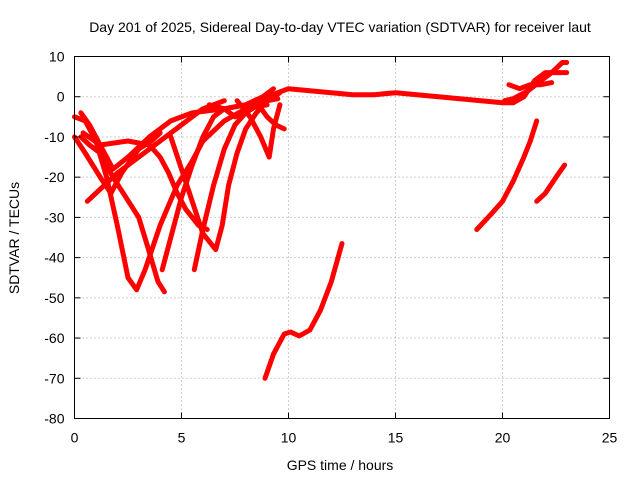  I want to click on y-tick-label: 0, so click(61, 97).